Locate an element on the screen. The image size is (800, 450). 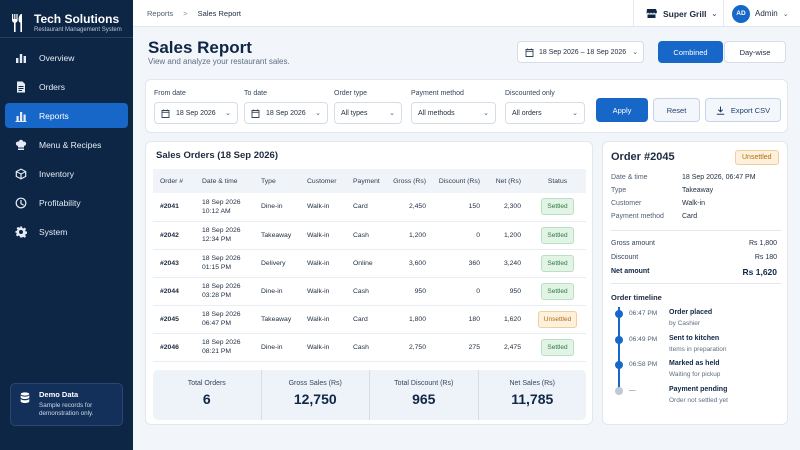
summary-net-sales: Net Sales (Rs) 11,785 is located at coordinates (533, 395).